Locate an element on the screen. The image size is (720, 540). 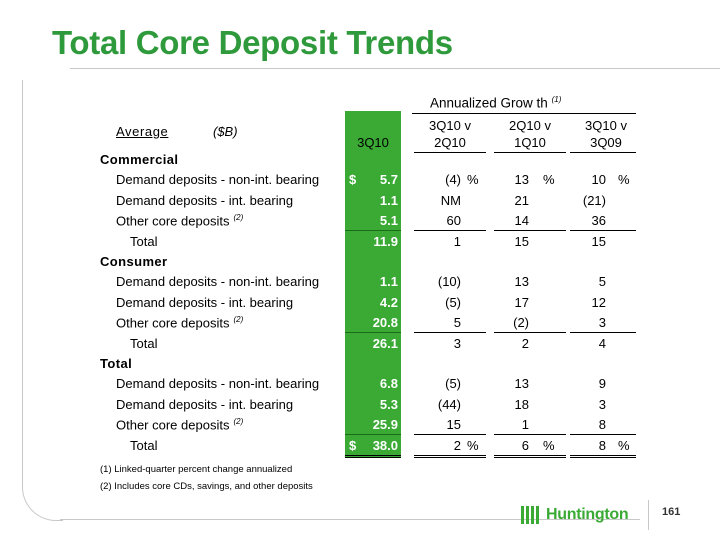
huntington-logo: Huntington is located at coordinates (574, 515).